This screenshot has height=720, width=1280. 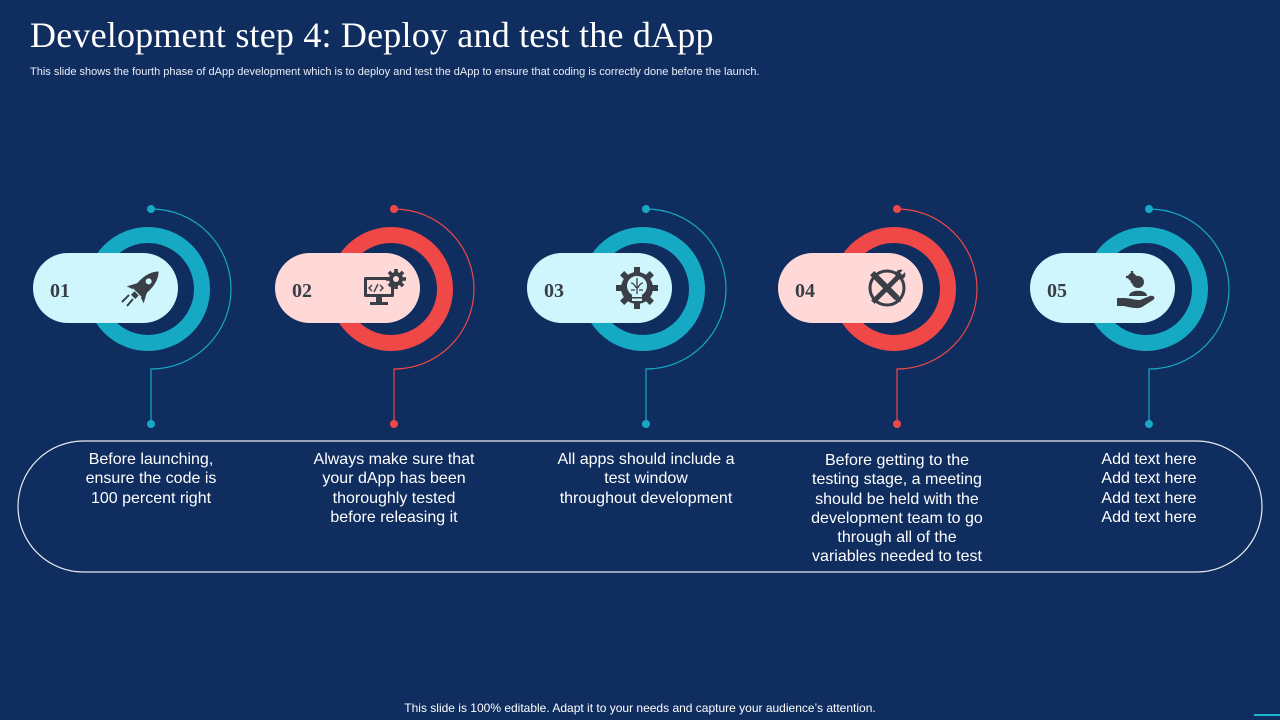 What do you see at coordinates (637, 288) in the screenshot?
I see `gear-lightbulb-brain-icon` at bounding box center [637, 288].